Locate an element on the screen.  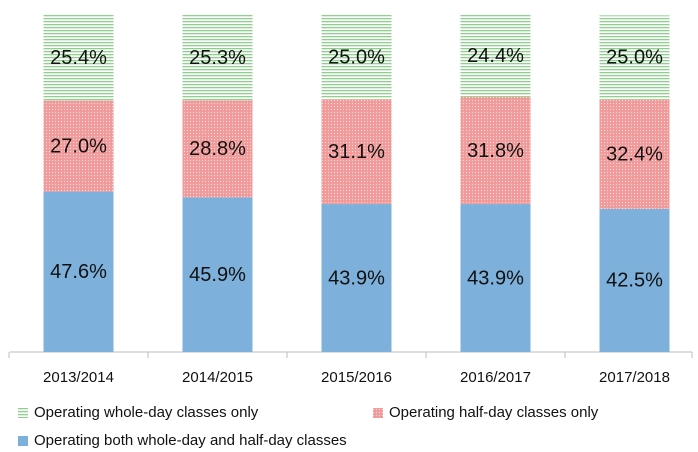
data-label: 42.5% is located at coordinates (634, 281).